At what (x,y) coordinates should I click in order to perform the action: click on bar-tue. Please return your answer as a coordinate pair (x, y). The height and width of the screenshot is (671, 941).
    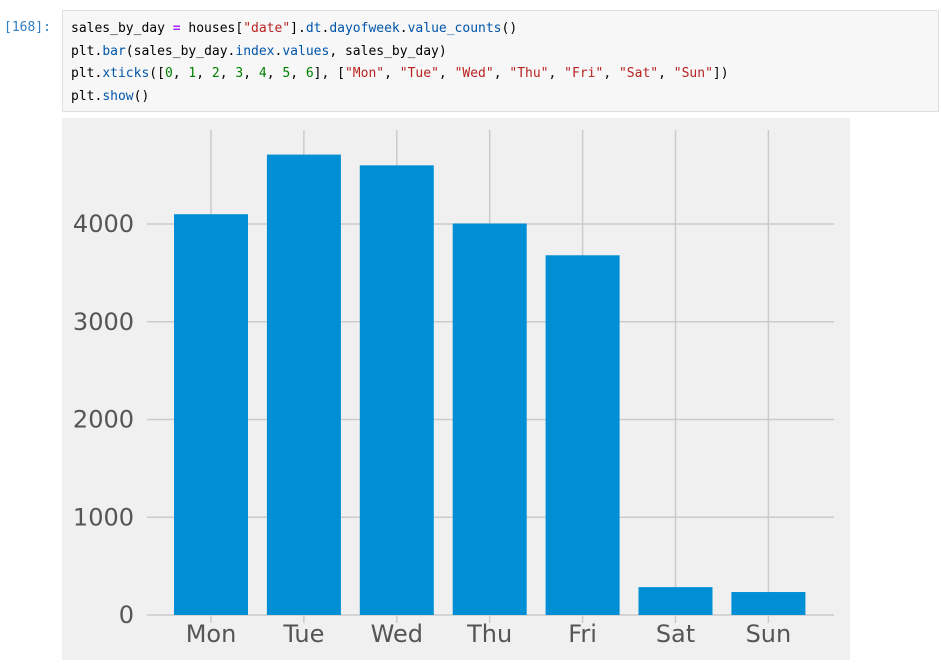
    Looking at the image, I should click on (303, 384).